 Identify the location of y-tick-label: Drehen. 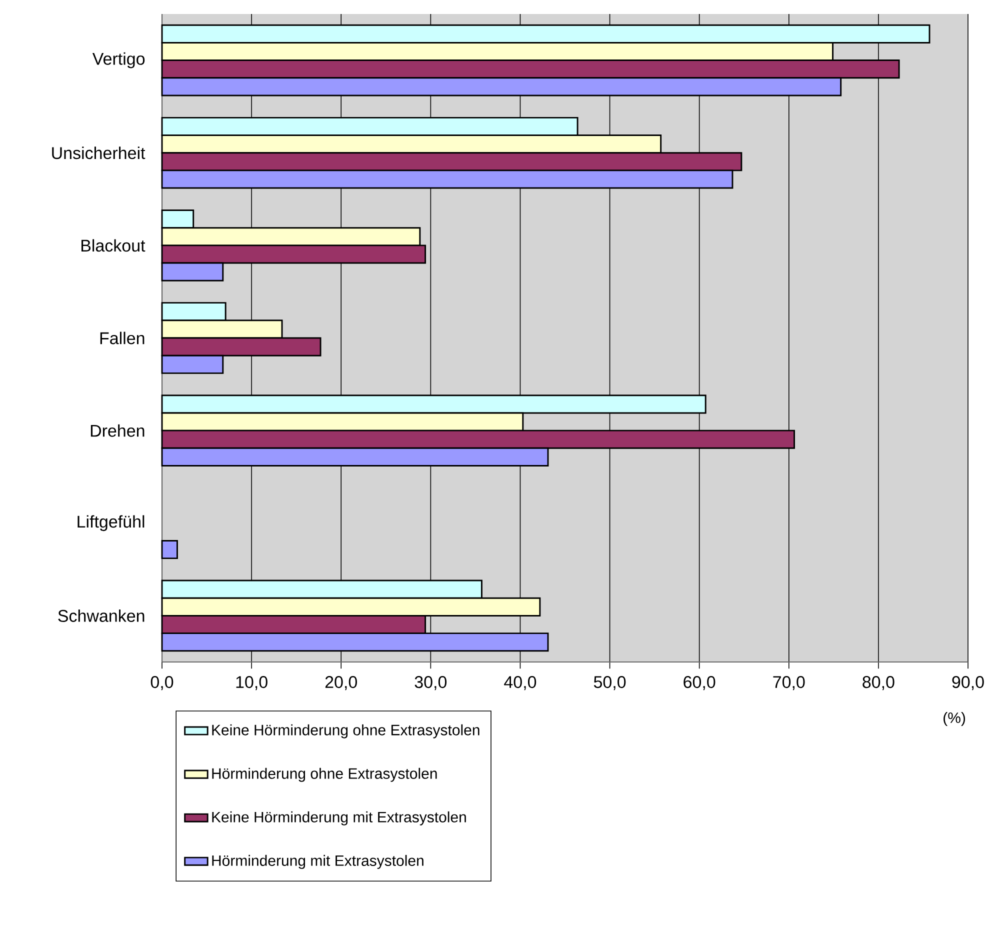
(117, 430).